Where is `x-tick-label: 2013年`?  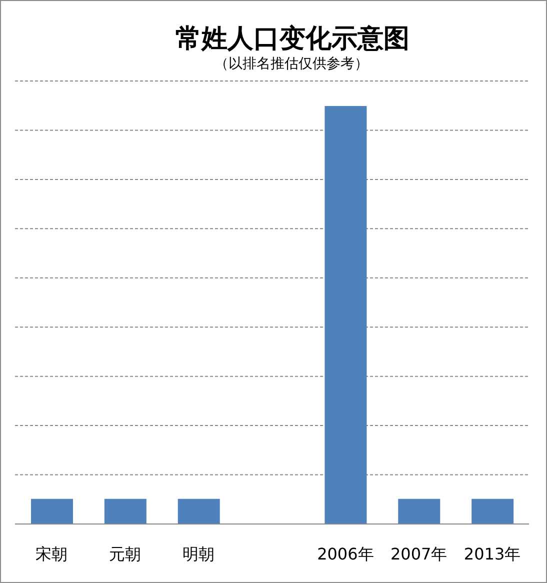
x-tick-label: 2013年 is located at coordinates (492, 554).